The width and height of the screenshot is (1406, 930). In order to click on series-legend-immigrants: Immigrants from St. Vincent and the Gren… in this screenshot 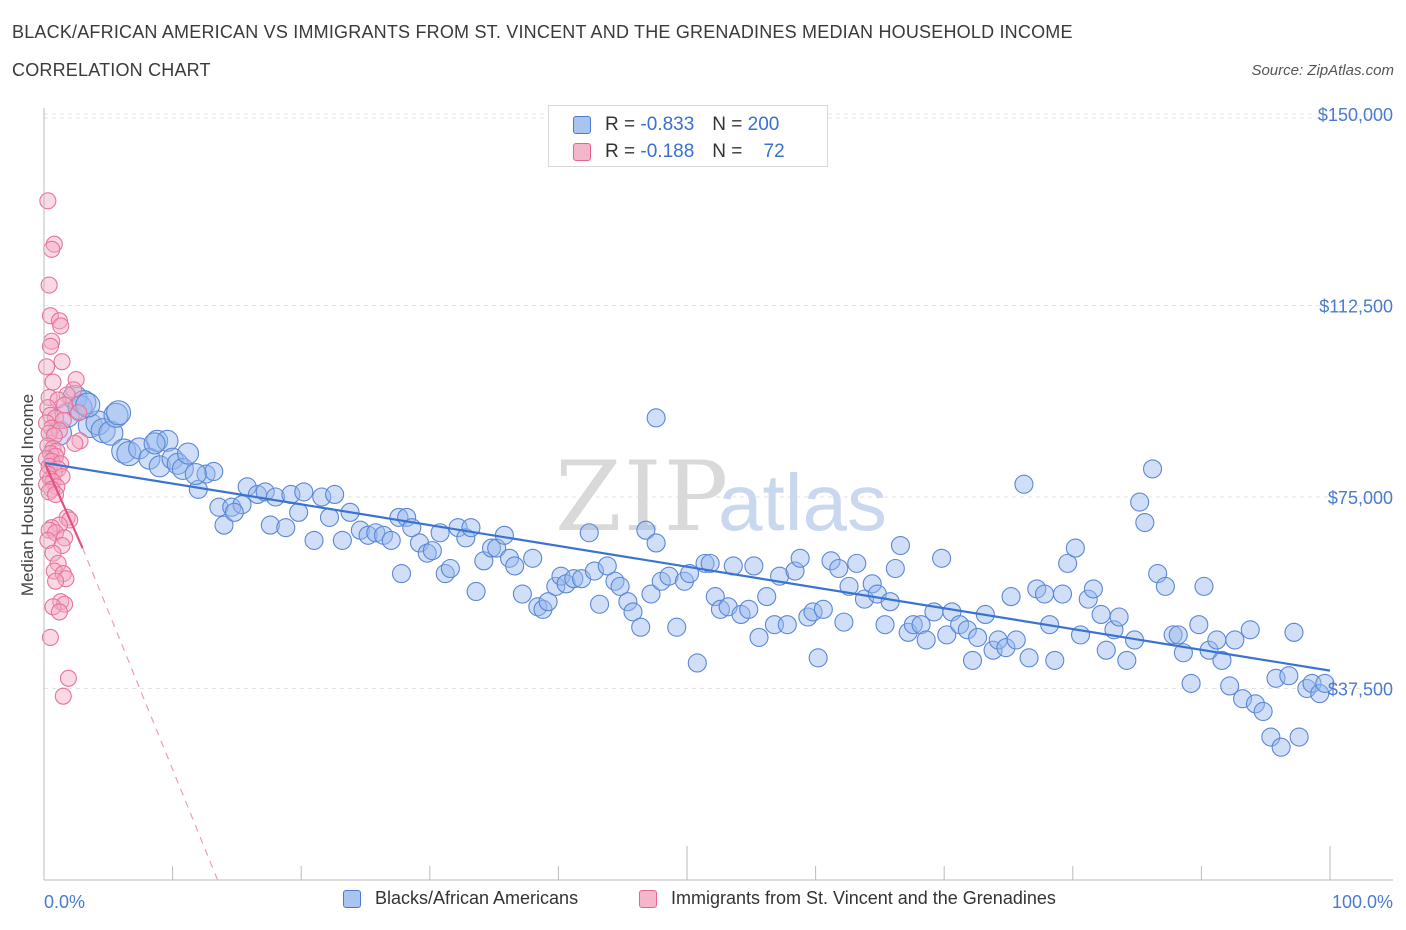, I will do `click(847, 898)`.